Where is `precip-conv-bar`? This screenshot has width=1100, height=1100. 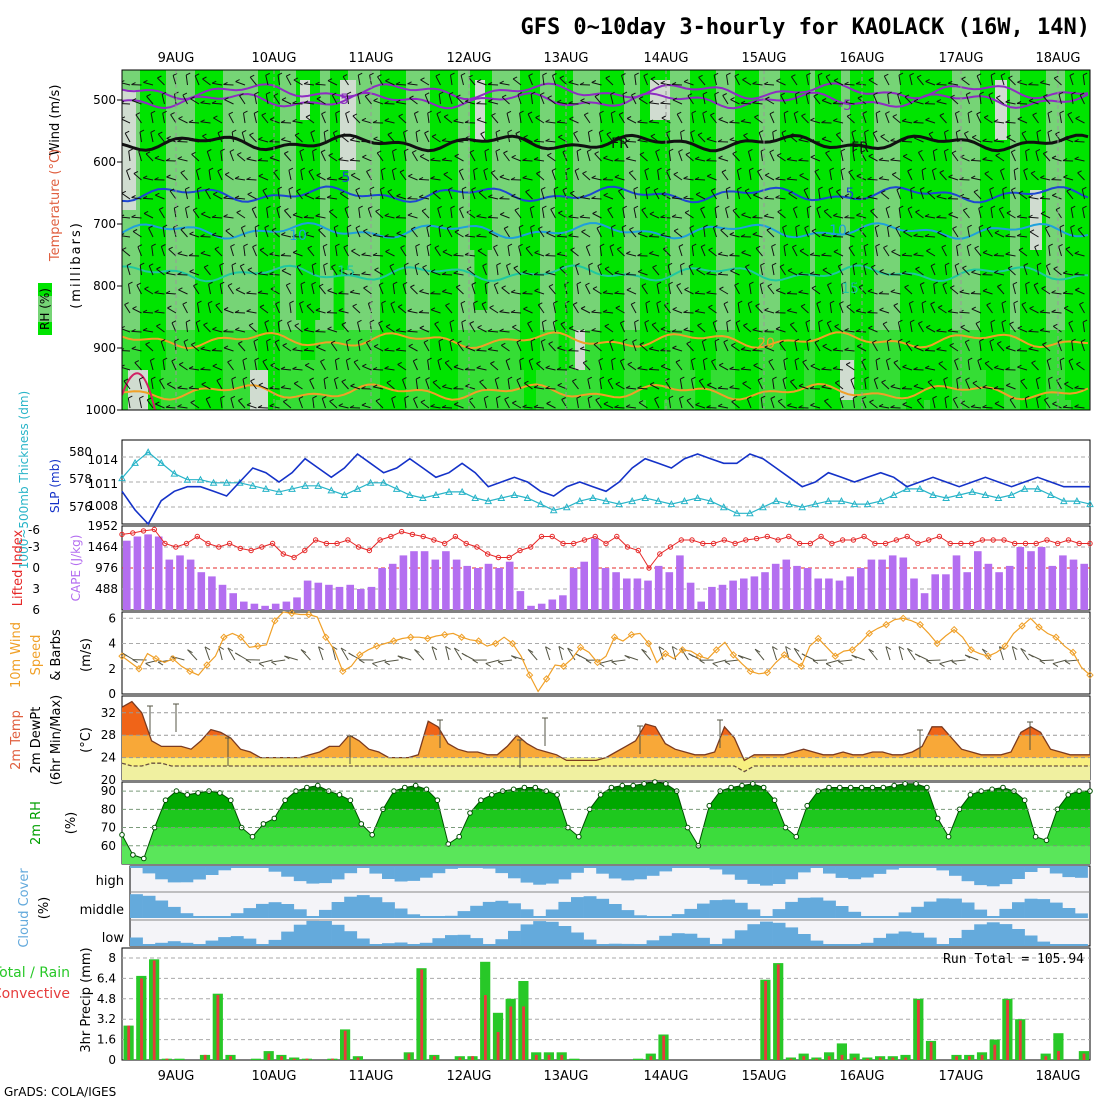 precip-conv-bar is located at coordinates (409, 1056).